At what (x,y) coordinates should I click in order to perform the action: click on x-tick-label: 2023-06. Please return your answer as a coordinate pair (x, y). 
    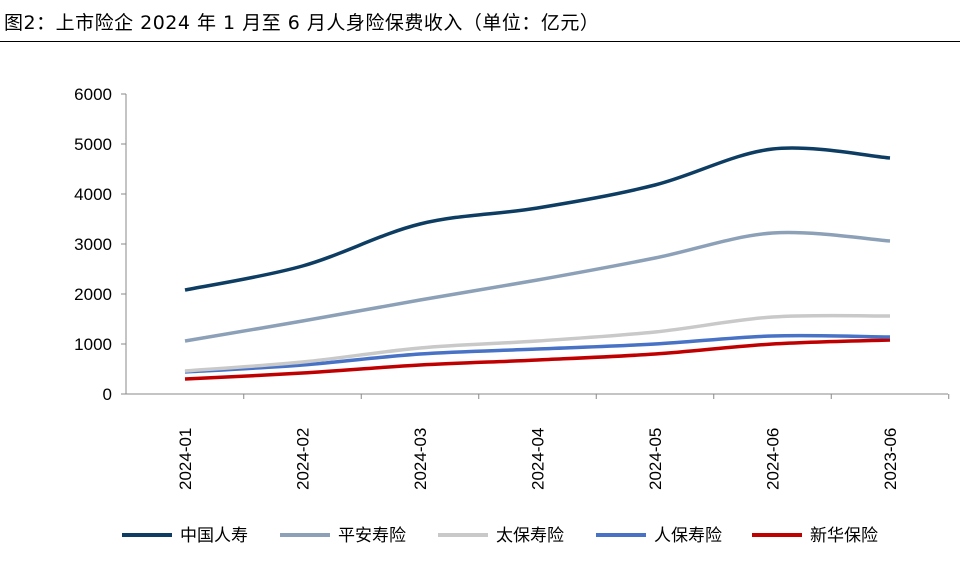
    Looking at the image, I should click on (890, 459).